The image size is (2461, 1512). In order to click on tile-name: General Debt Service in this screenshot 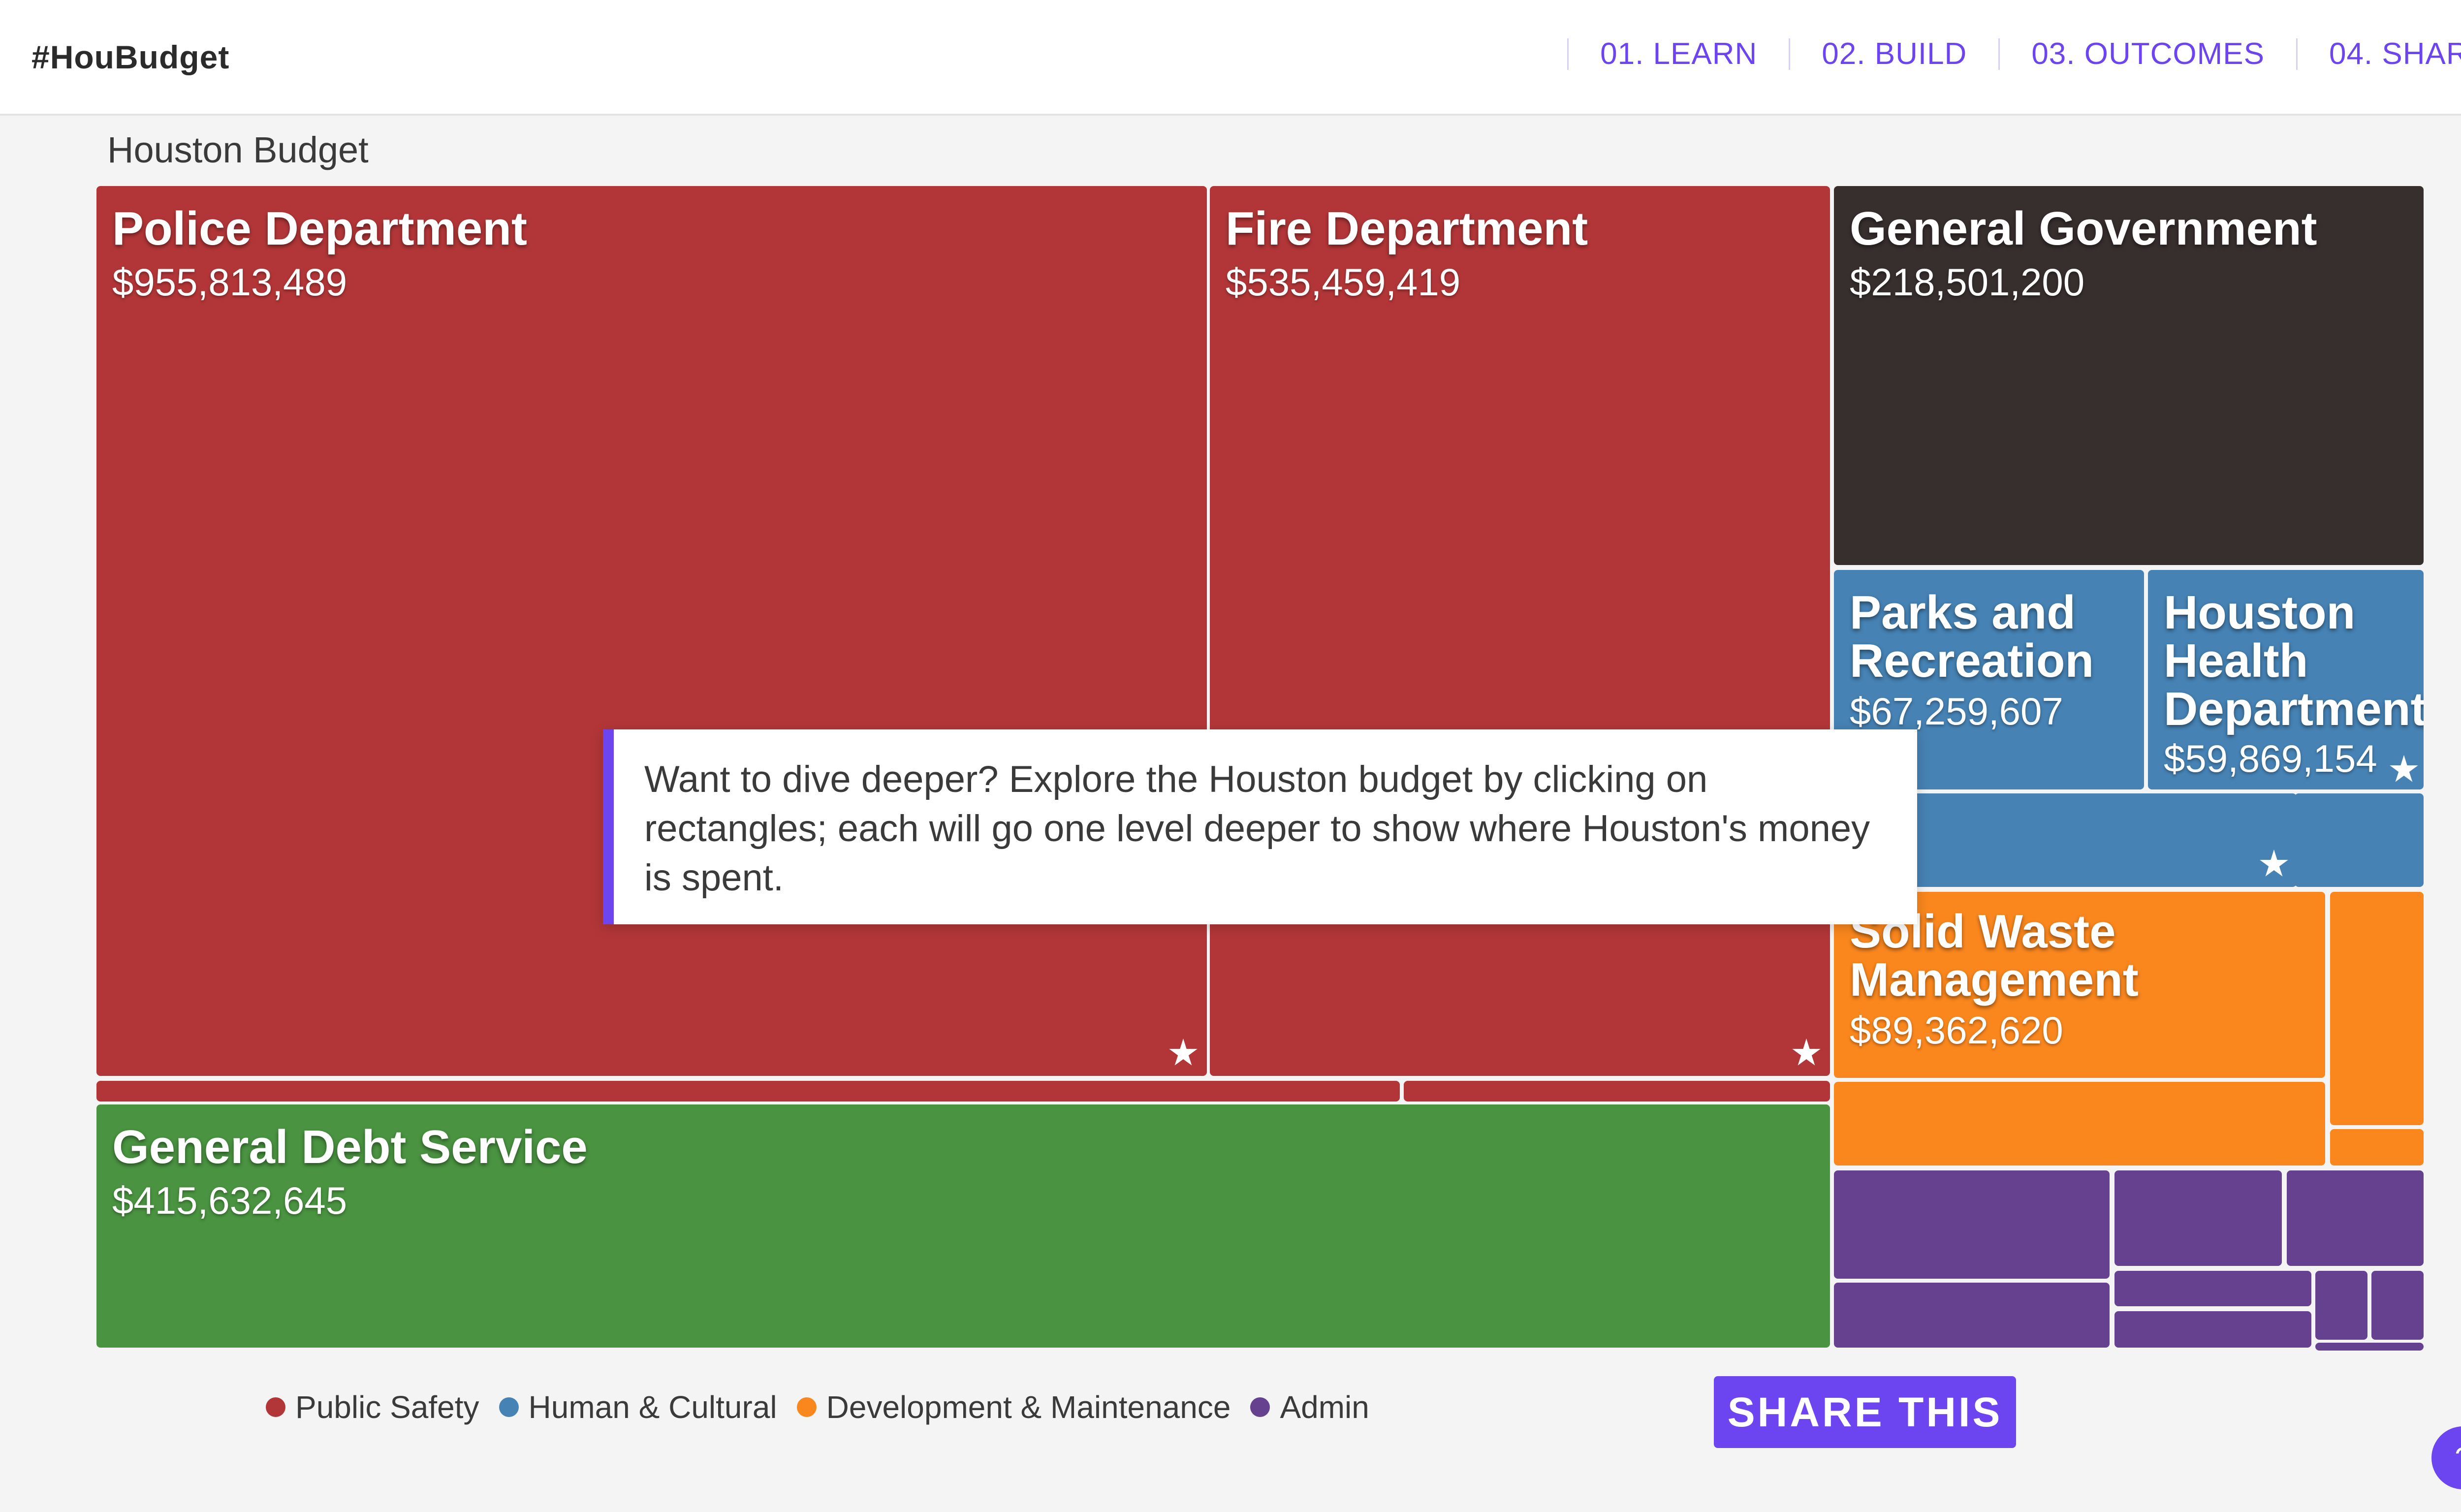, I will do `click(350, 1147)`.